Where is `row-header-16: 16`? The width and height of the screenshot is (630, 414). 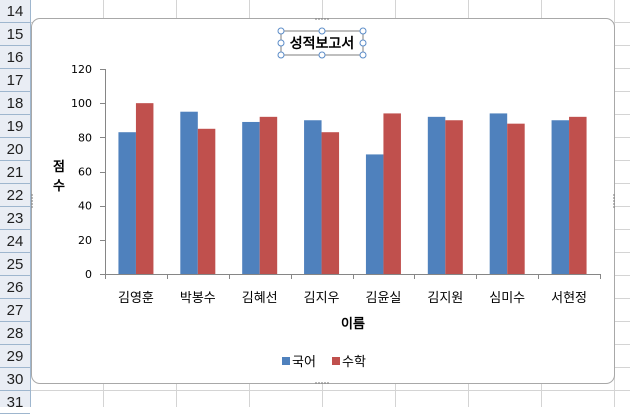 row-header-16: 16 is located at coordinates (15, 57).